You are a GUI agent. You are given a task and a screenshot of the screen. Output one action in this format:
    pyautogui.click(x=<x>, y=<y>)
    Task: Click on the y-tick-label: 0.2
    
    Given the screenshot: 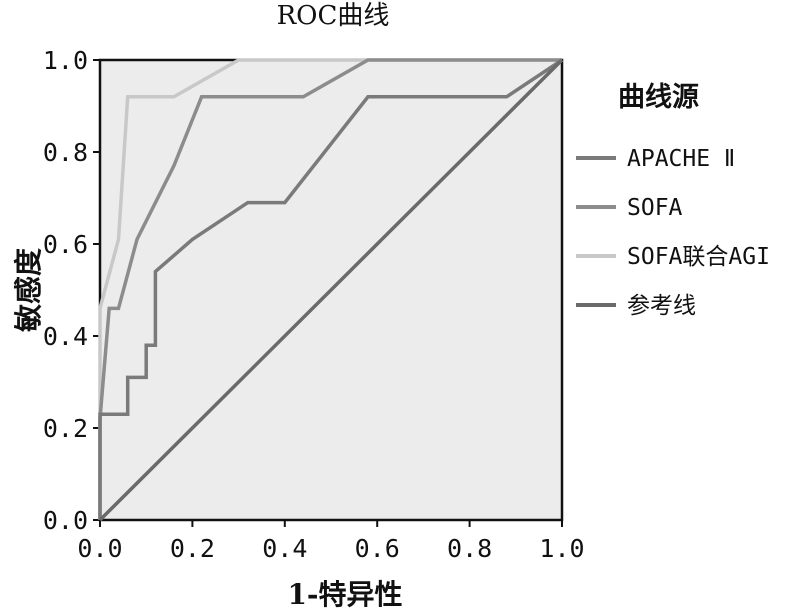 What is the action you would take?
    pyautogui.click(x=65, y=428)
    